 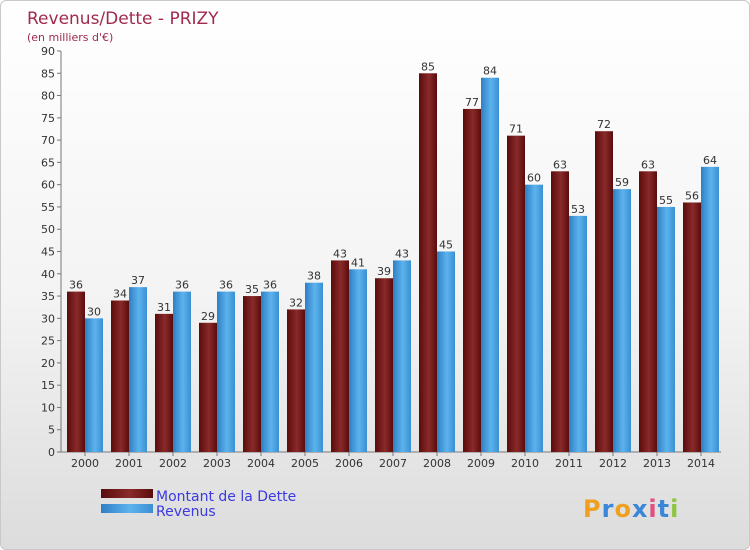 I want to click on value-label: 38, so click(x=314, y=276).